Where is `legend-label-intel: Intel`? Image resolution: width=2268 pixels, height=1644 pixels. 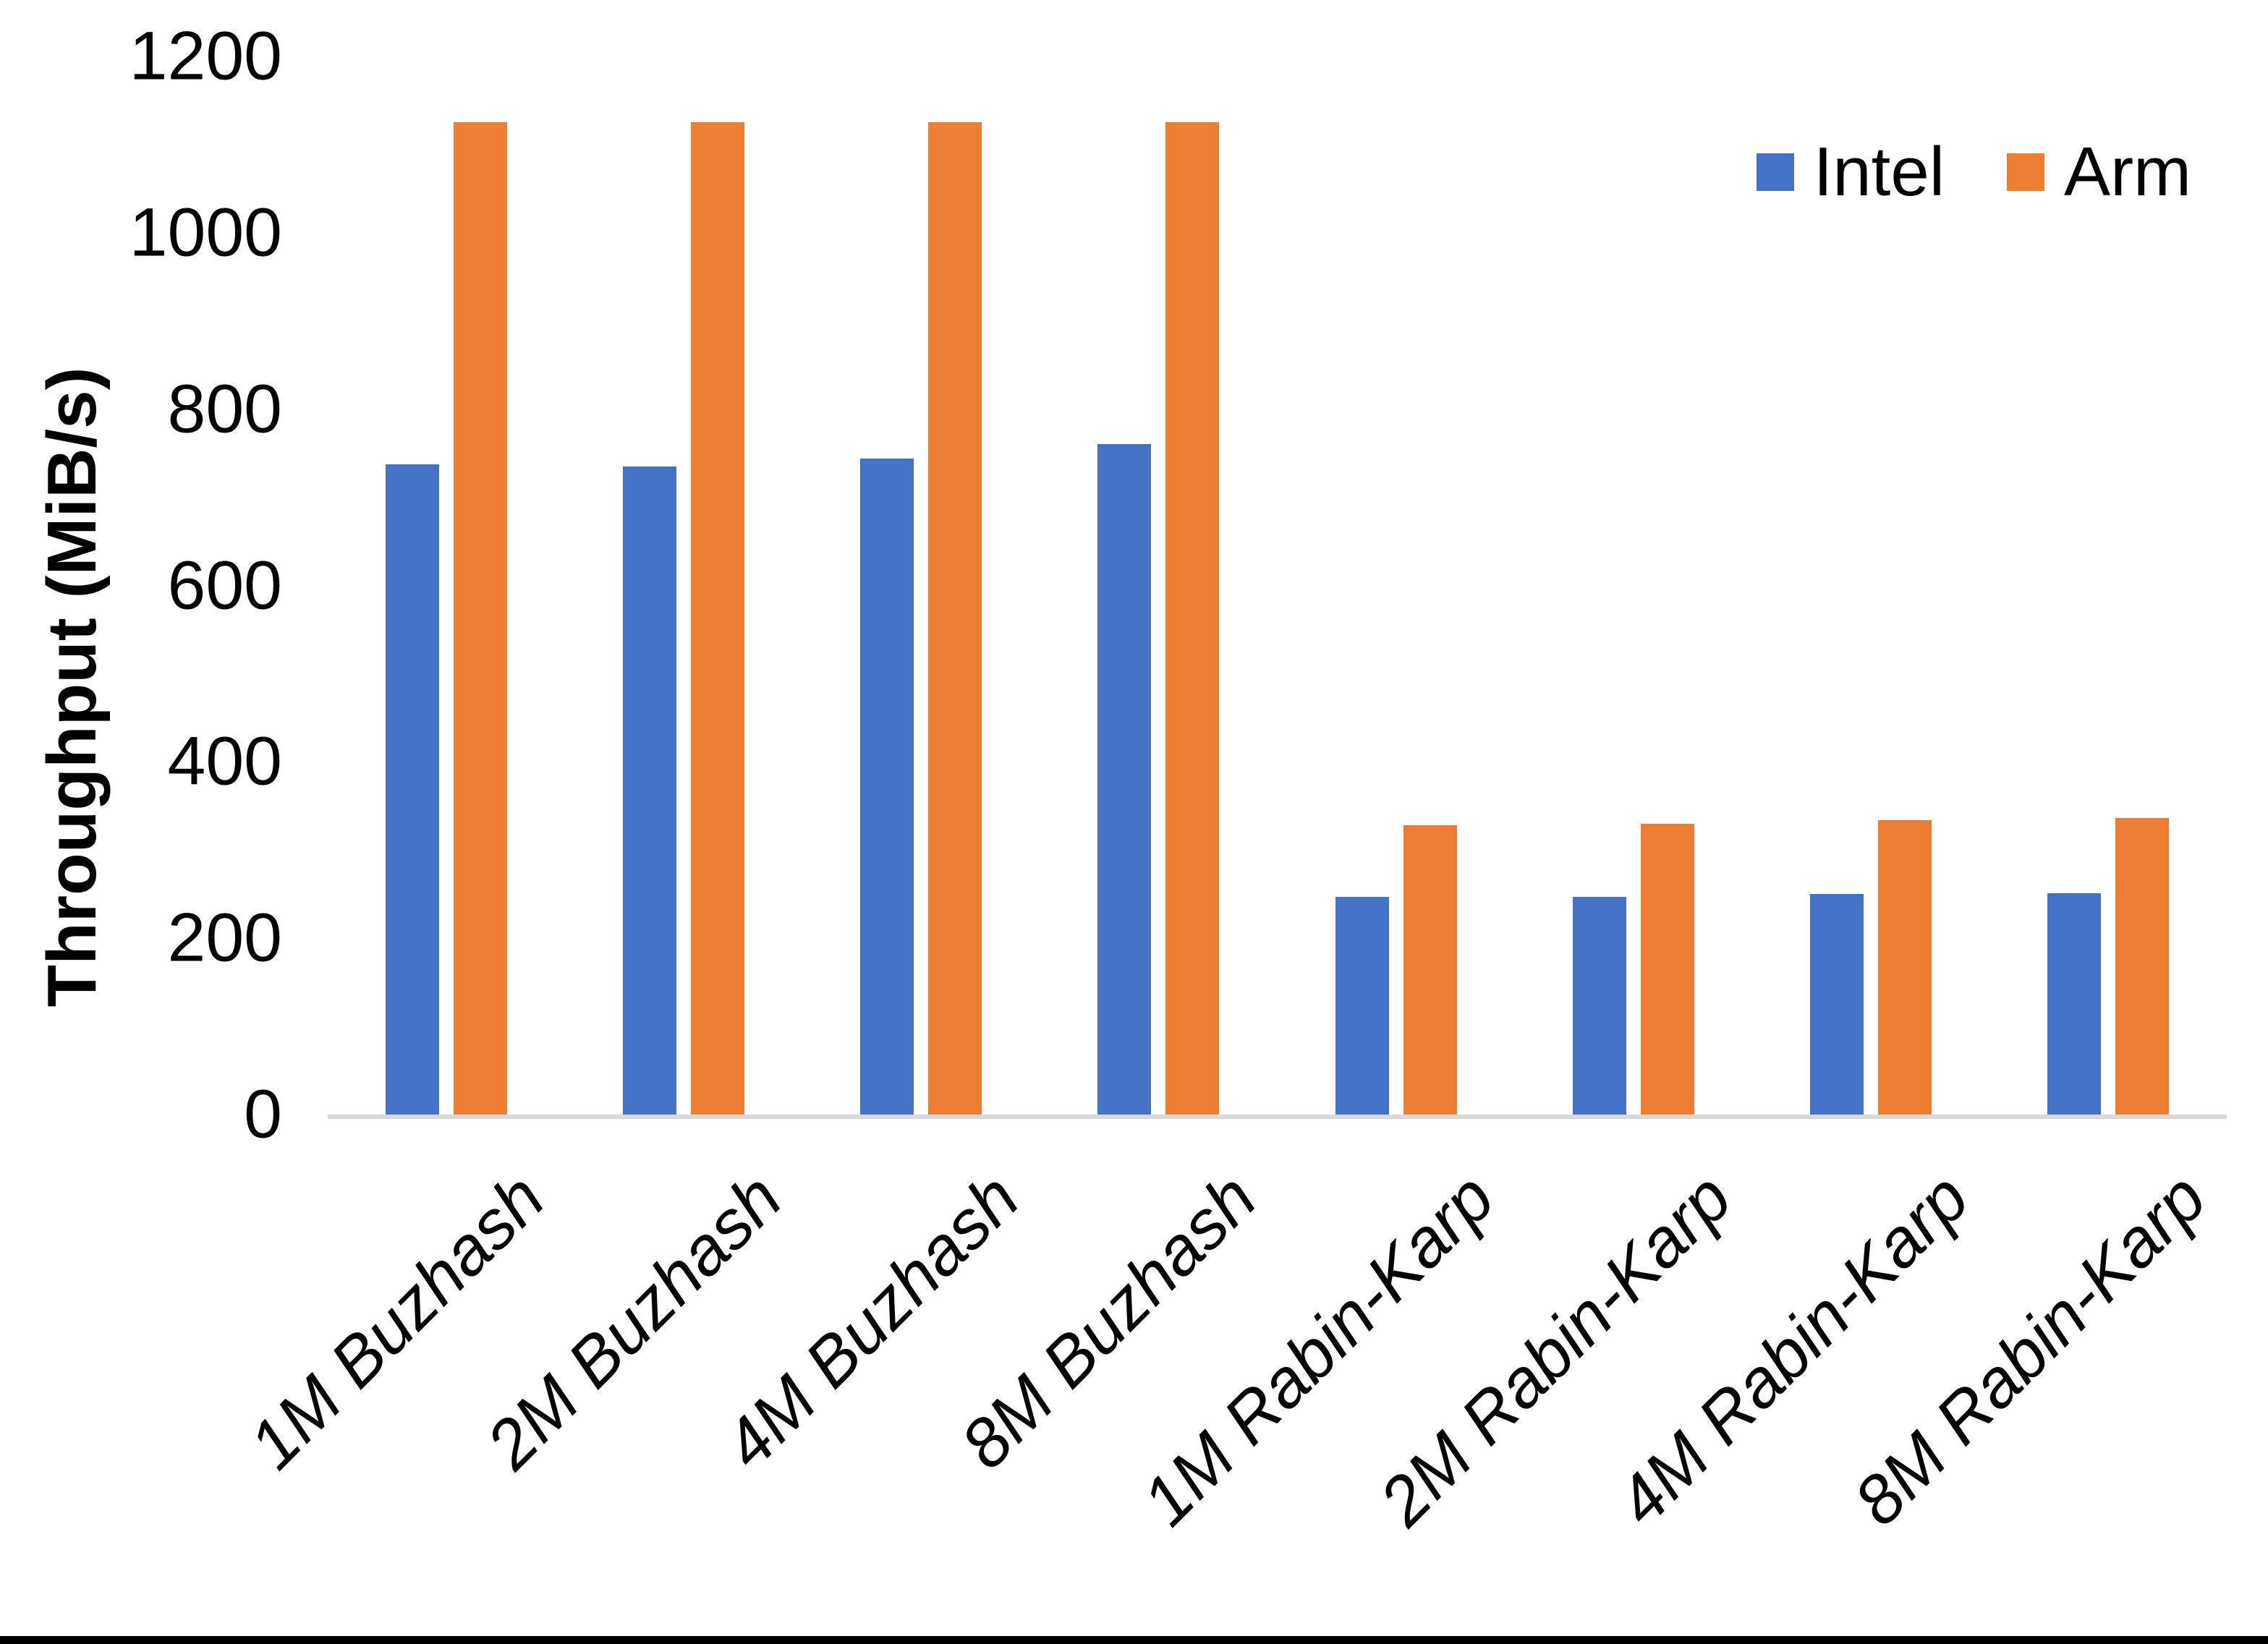 legend-label-intel: Intel is located at coordinates (1879, 171).